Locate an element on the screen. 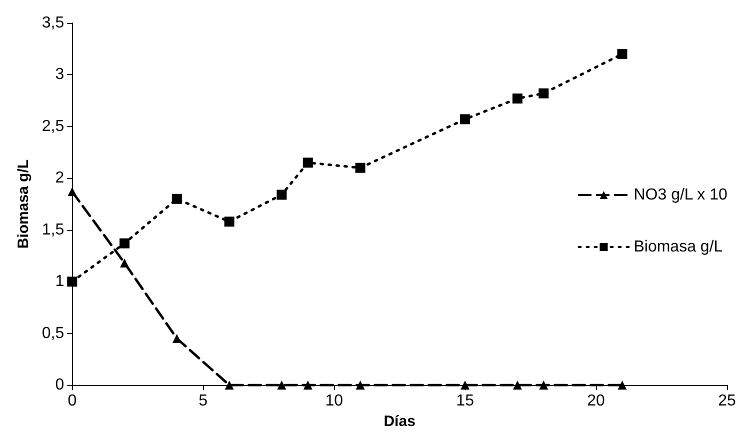  y-tick-label: 1 is located at coordinates (59, 281).